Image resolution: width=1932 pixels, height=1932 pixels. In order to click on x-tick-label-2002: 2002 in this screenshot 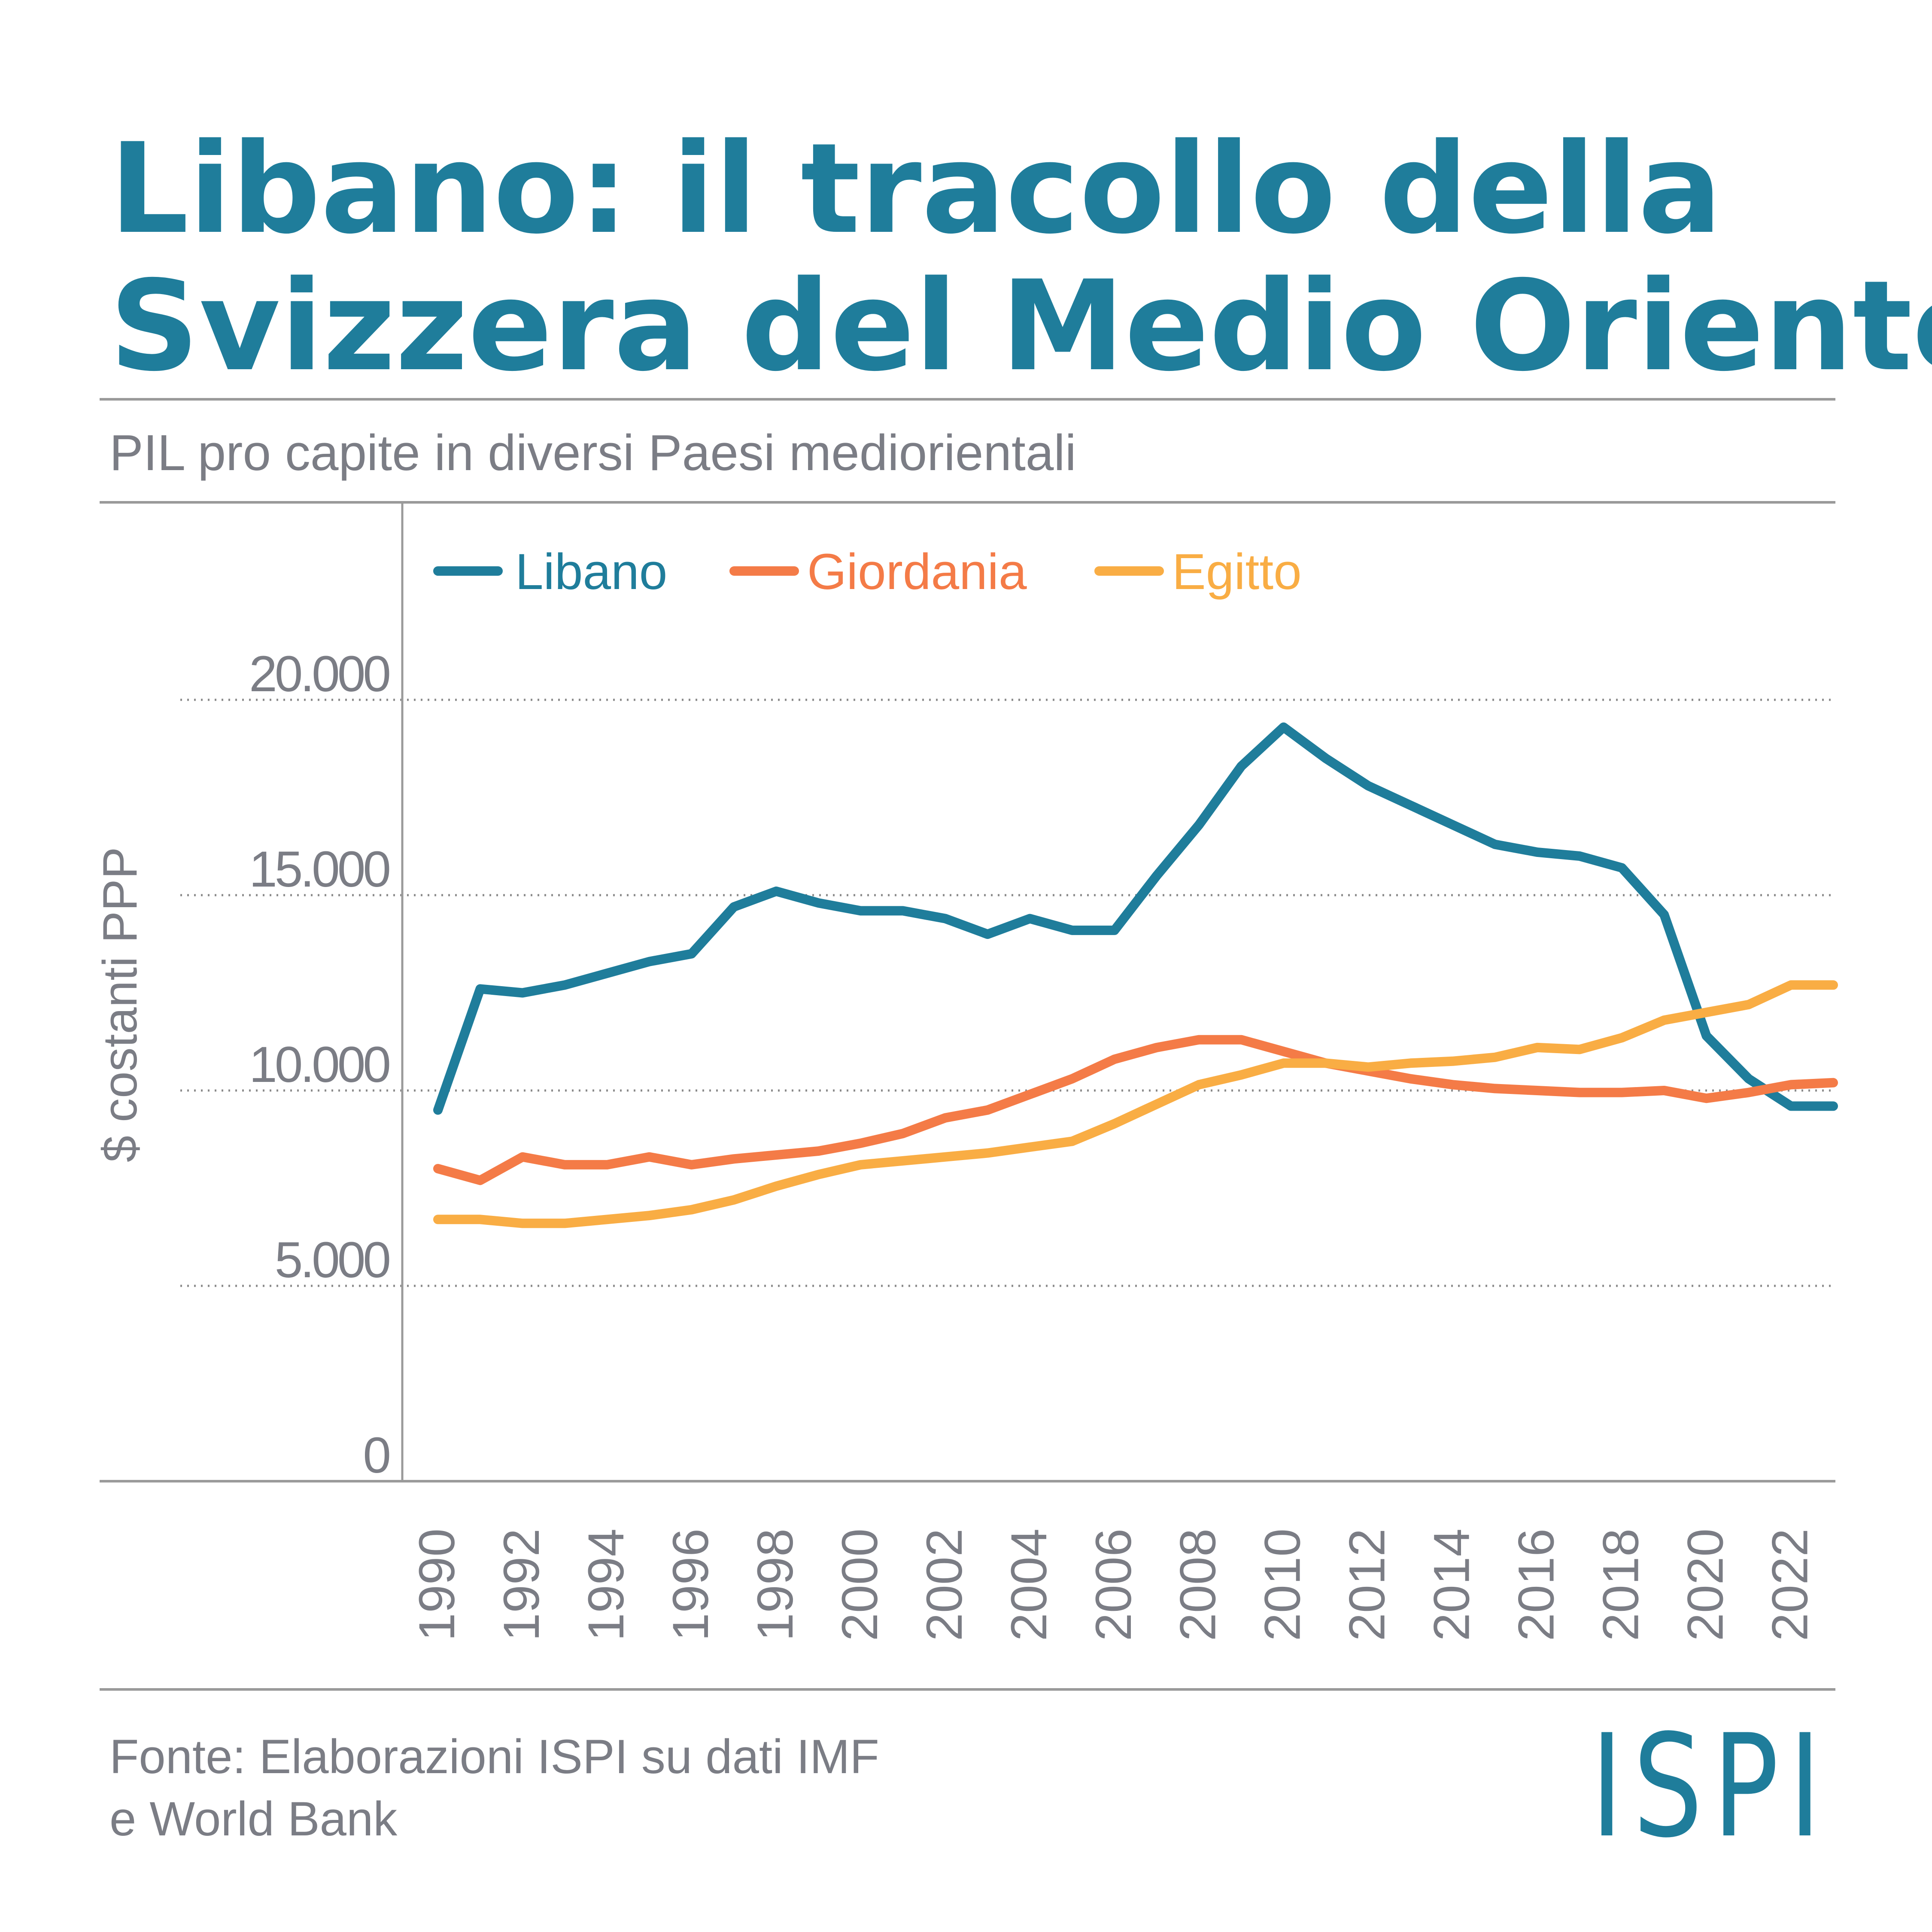, I will do `click(944, 1584)`.